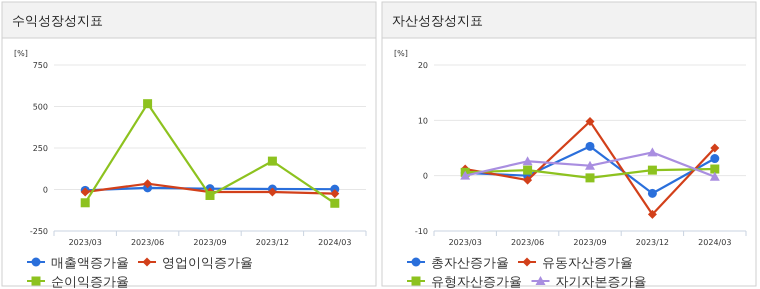 The width and height of the screenshot is (760, 289). What do you see at coordinates (57, 21) in the screenshot?
I see `chart-title: 수익성장성지표` at bounding box center [57, 21].